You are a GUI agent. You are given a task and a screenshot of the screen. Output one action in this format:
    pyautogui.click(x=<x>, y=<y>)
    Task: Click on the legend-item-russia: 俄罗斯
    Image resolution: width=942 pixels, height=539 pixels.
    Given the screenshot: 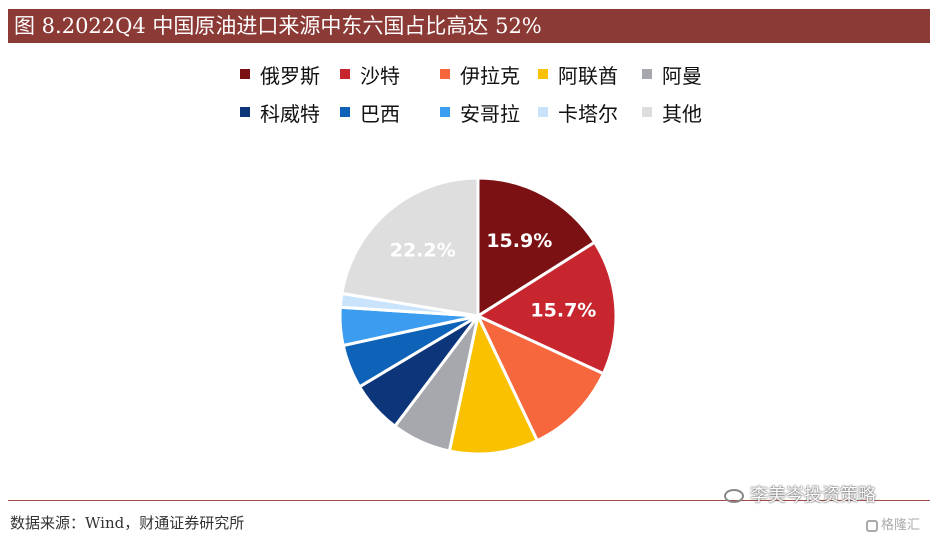 What is the action you would take?
    pyautogui.click(x=290, y=75)
    